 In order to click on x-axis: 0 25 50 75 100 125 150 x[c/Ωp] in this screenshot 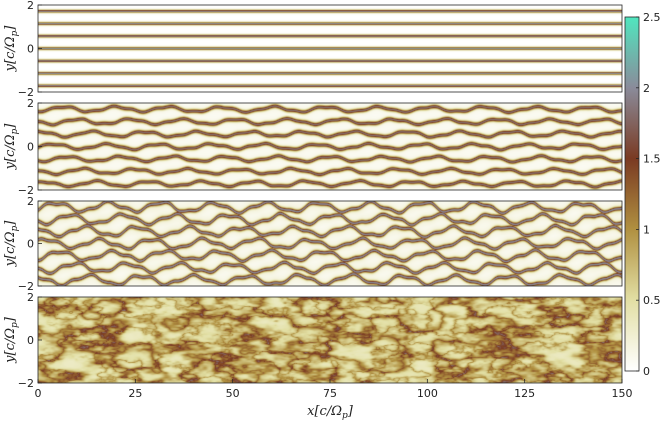, I will do `click(334, 400)`.